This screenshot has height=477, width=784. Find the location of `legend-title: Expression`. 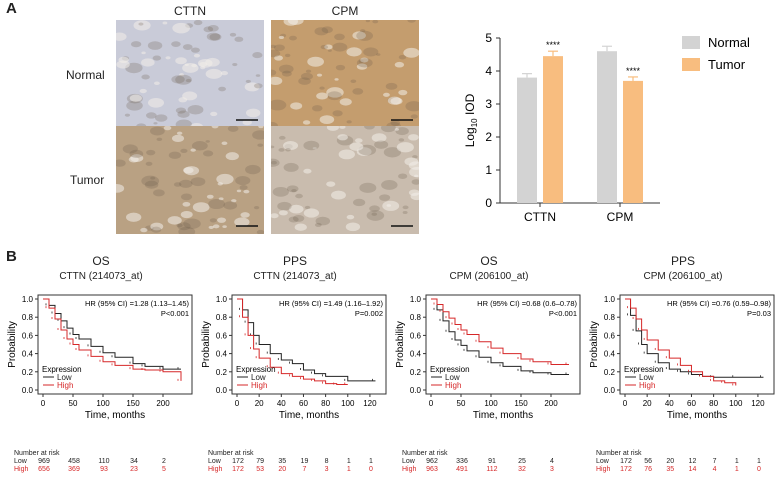

legend-title: Expression is located at coordinates (450, 369).